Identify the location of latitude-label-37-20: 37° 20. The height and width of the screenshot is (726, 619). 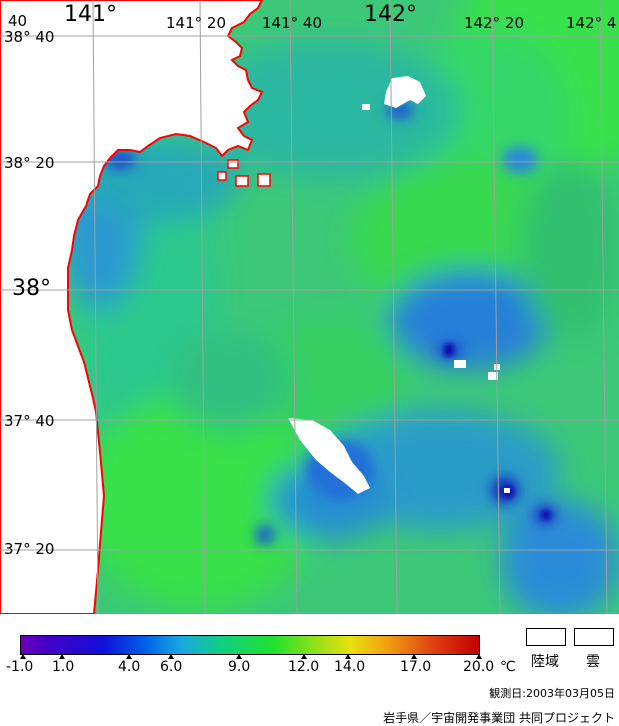
(29, 549).